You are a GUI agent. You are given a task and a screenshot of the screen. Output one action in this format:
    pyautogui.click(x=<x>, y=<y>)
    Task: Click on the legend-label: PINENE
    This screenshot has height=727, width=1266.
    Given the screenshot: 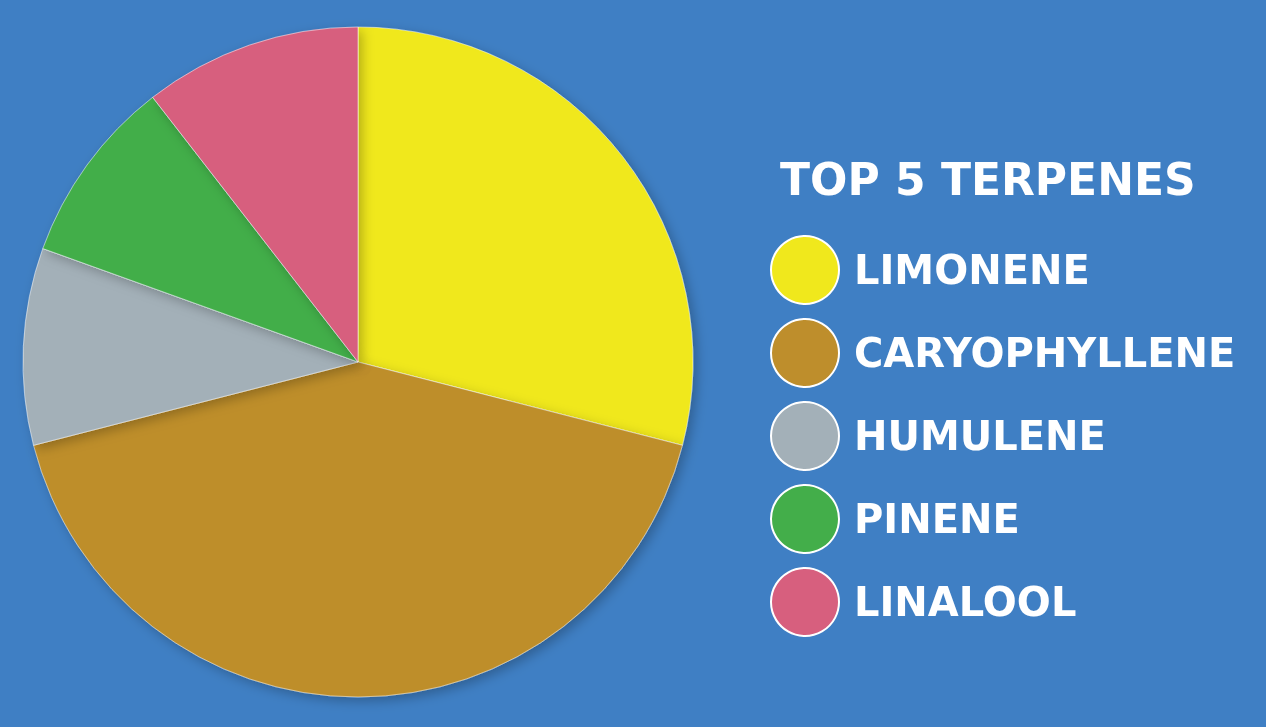 What is the action you would take?
    pyautogui.click(x=937, y=519)
    